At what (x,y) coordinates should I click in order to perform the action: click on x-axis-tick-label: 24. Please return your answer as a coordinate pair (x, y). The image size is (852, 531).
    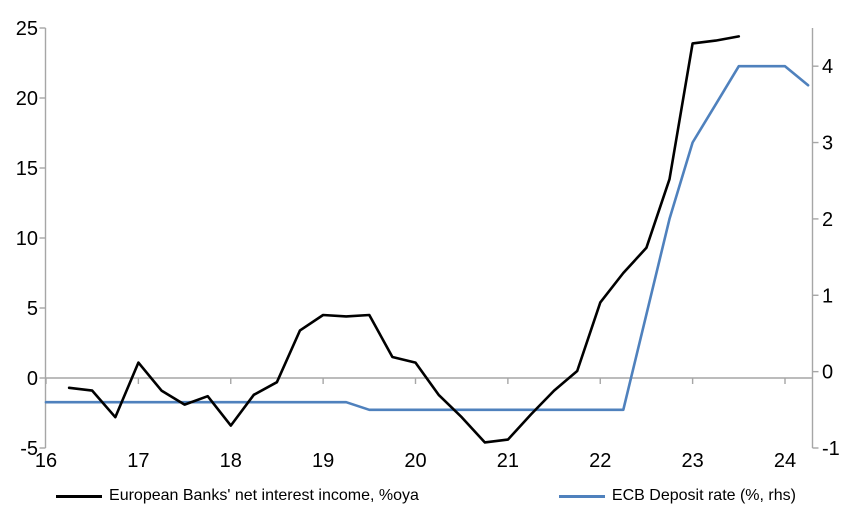
    Looking at the image, I should click on (785, 461).